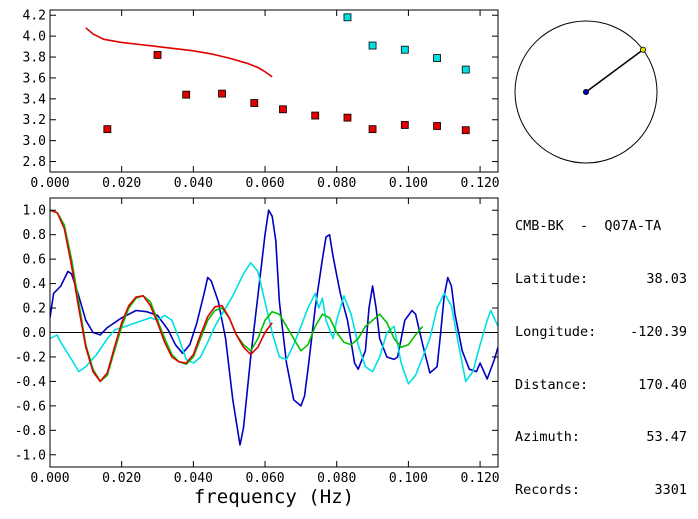  I want to click on info-value: -120.39, so click(658, 331).